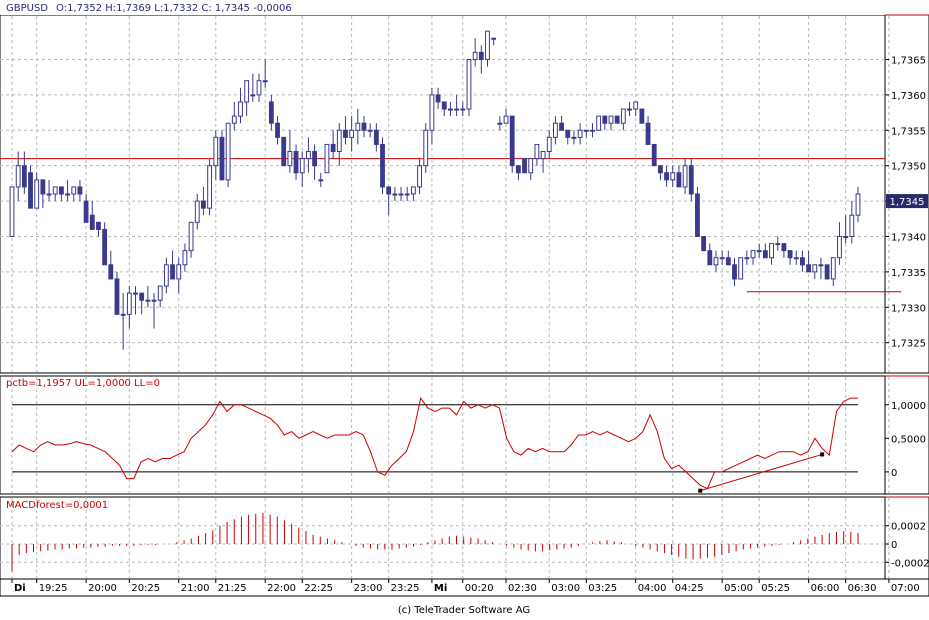  I want to click on pctb-y-tick-label: 1,0000, so click(908, 406).